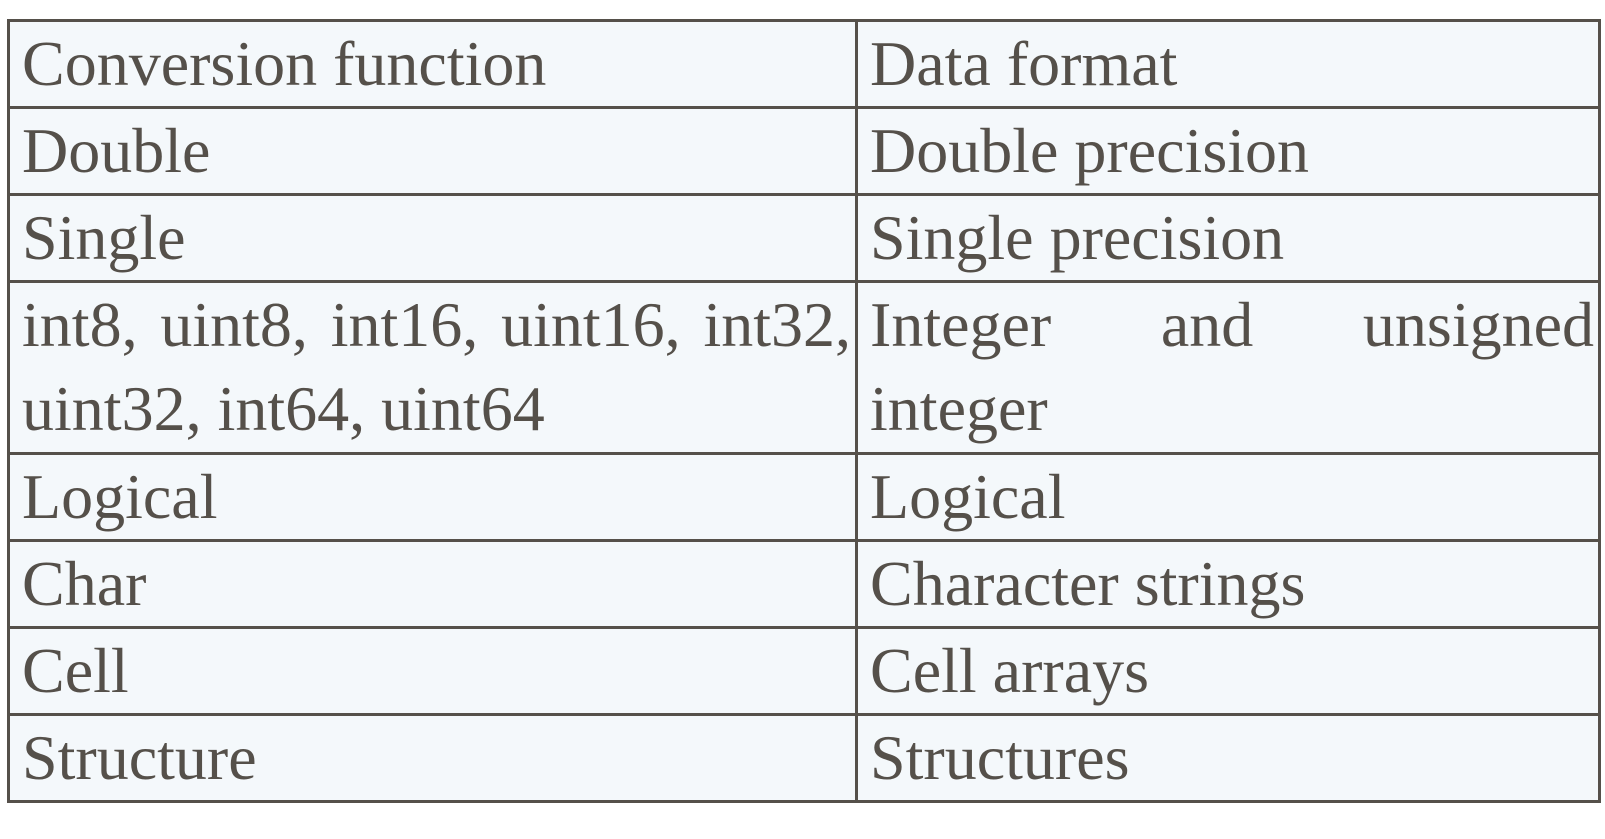 The image size is (1605, 839). I want to click on table-header-row: Conversion function Data format, so click(804, 64).